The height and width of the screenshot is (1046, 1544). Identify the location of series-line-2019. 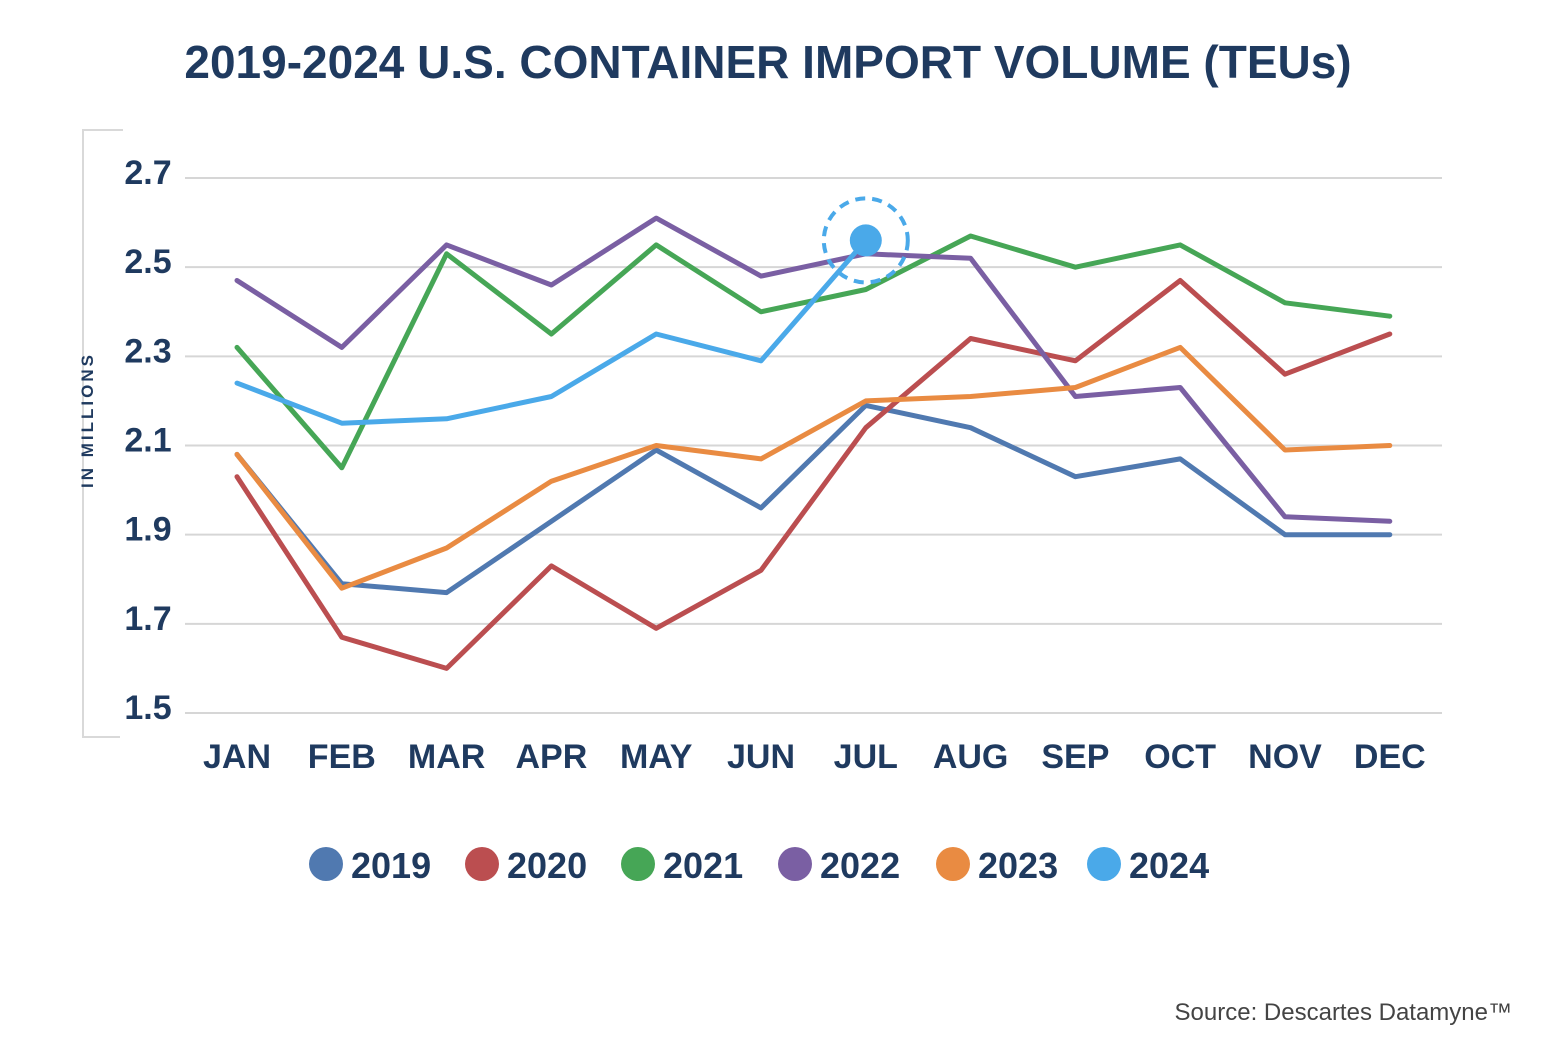
(813, 499).